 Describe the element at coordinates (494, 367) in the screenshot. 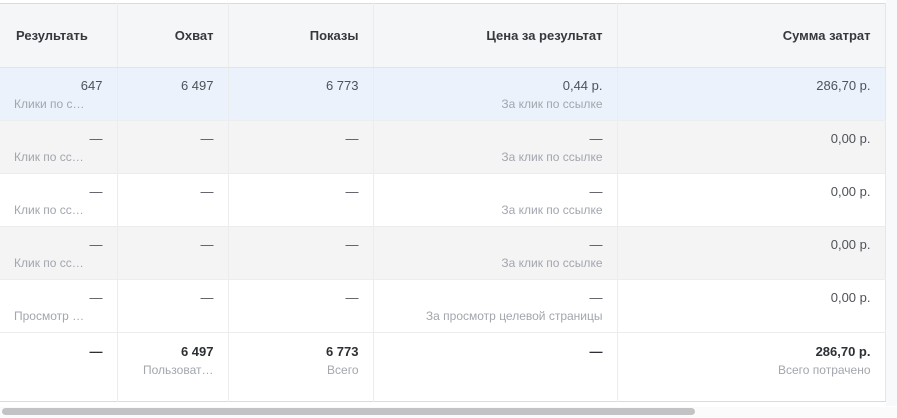

I see `totals-cell-cost-per-result: —` at that location.